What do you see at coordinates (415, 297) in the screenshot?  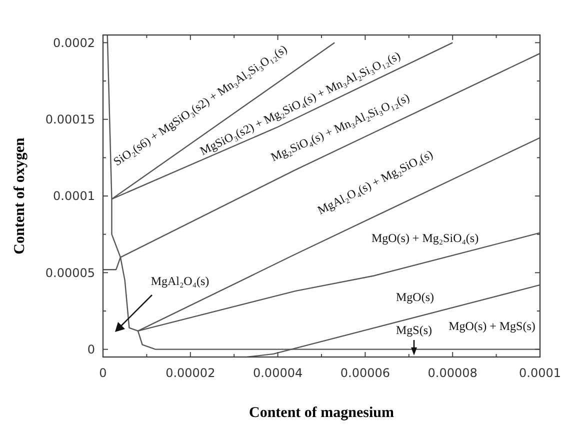 I see `annotation: MgO(s)` at bounding box center [415, 297].